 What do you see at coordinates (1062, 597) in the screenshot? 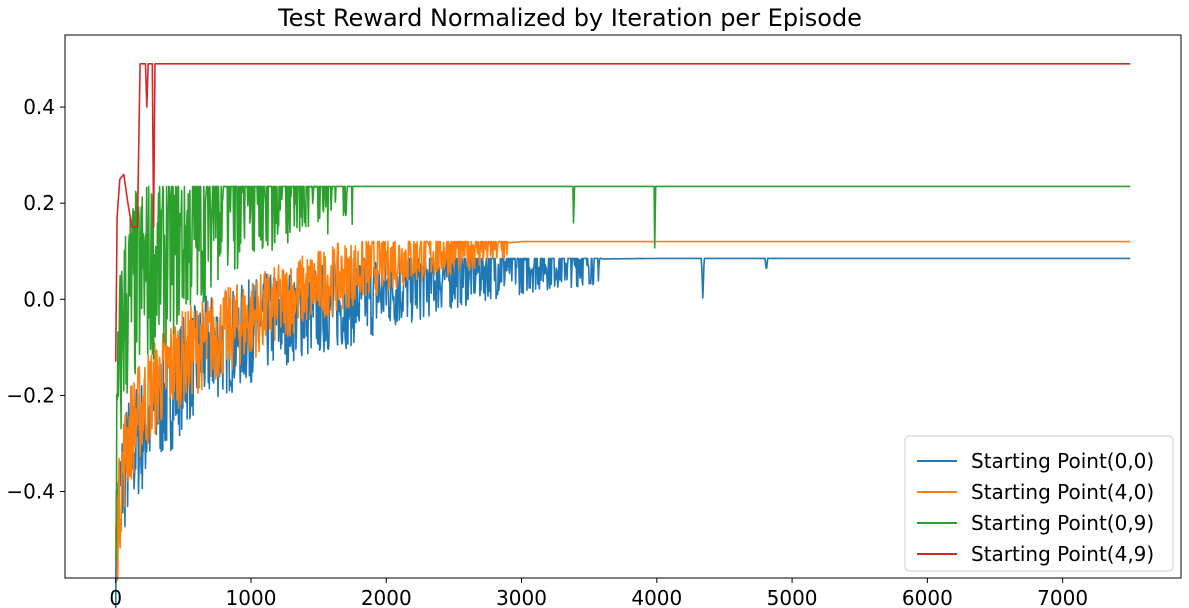
I see `x-tick-label: 7000` at bounding box center [1062, 597].